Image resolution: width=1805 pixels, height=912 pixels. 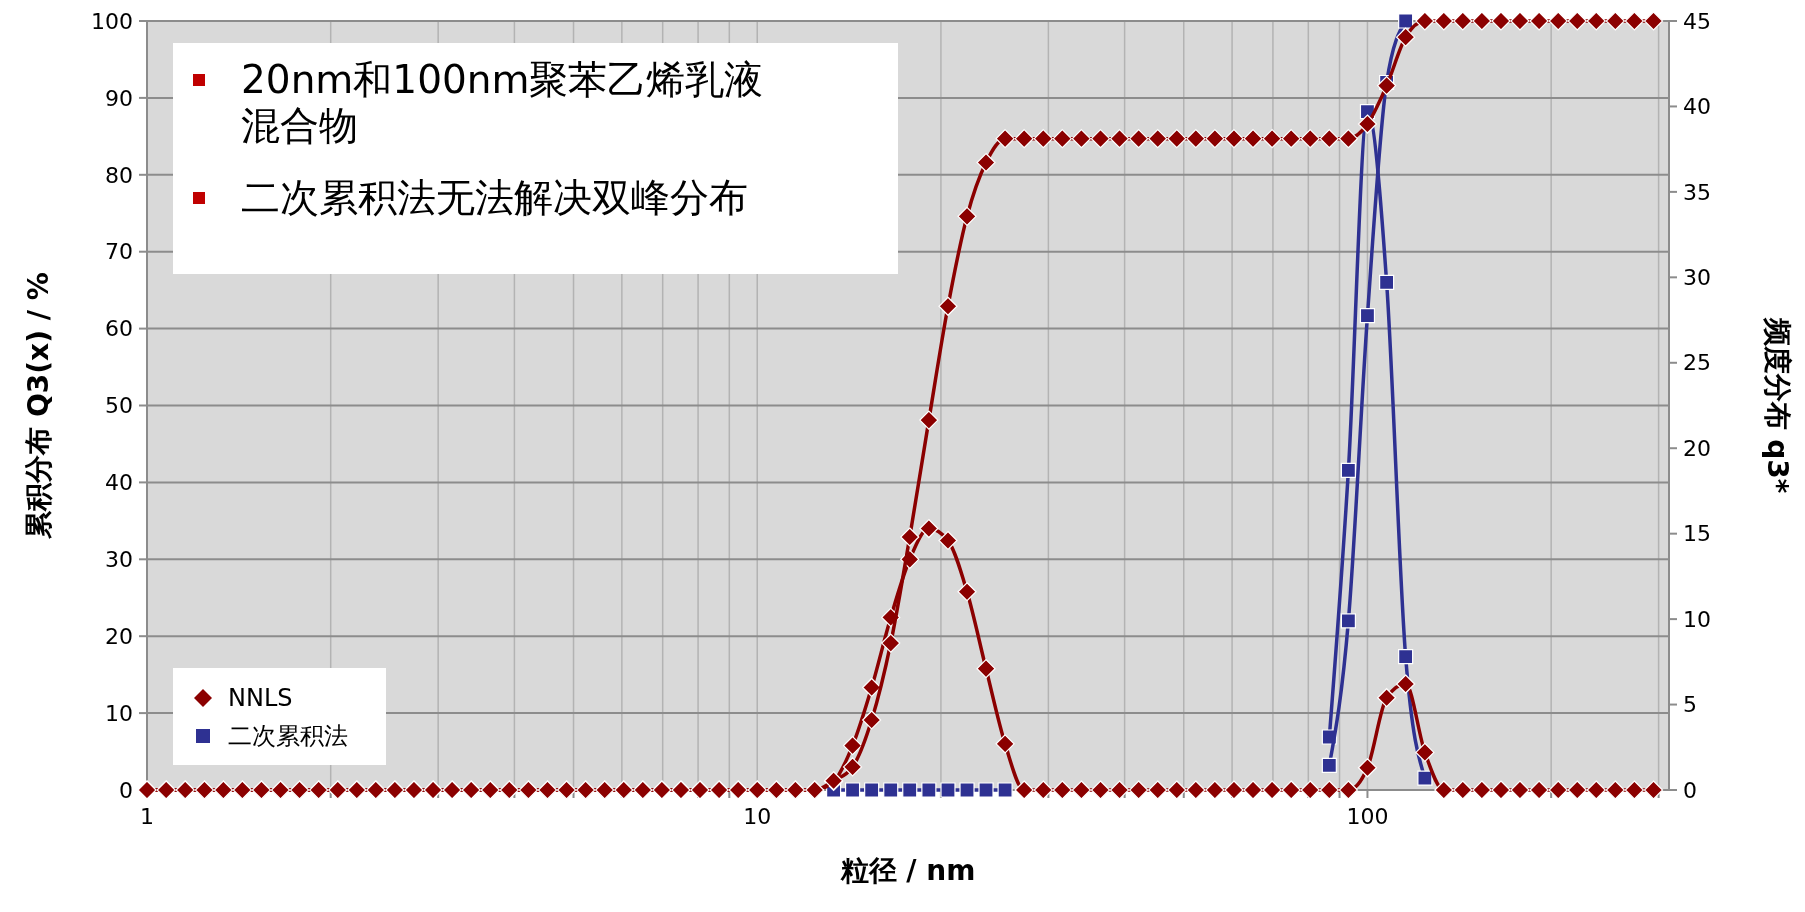 I want to click on y2-tick-label: 25, so click(x=1697, y=363).